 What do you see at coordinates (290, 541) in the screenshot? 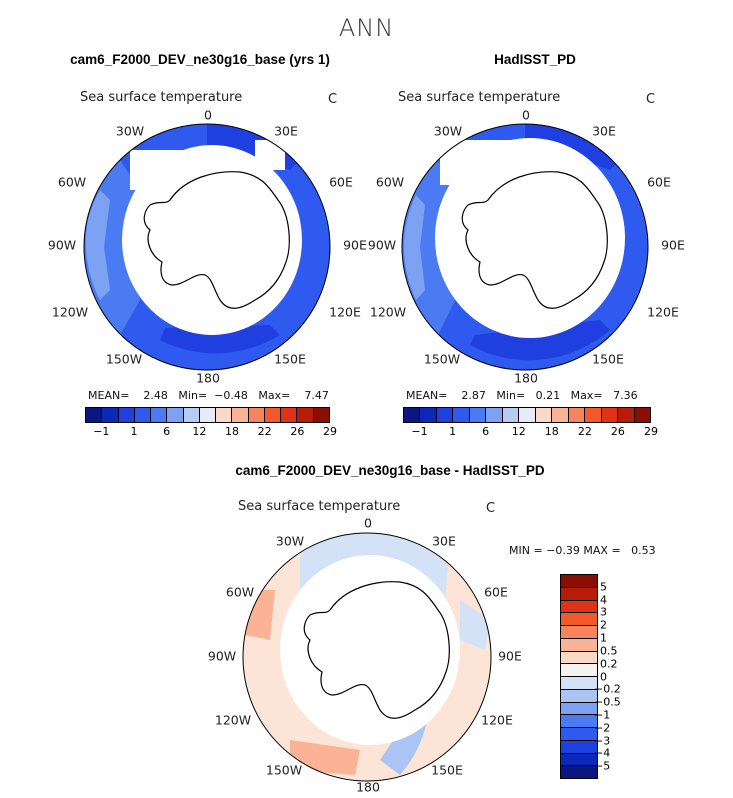
I see `panel-3-lon-30w: 30W` at bounding box center [290, 541].